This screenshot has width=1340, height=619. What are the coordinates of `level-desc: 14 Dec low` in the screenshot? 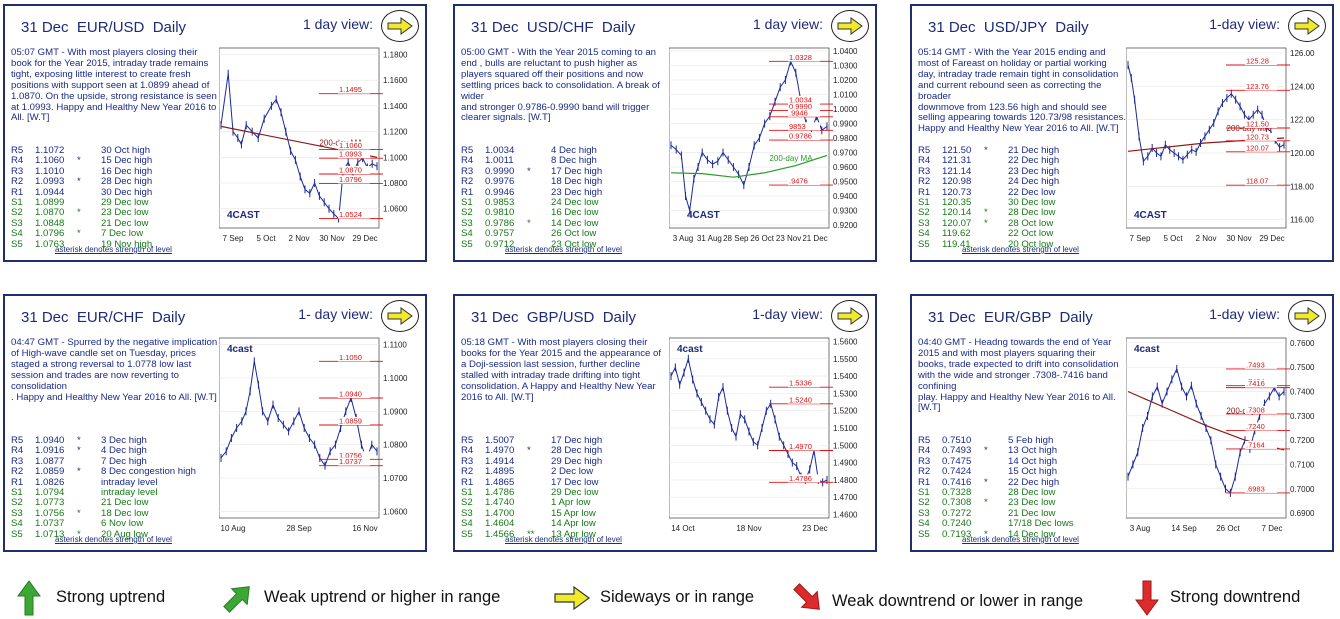 It's located at (575, 223).